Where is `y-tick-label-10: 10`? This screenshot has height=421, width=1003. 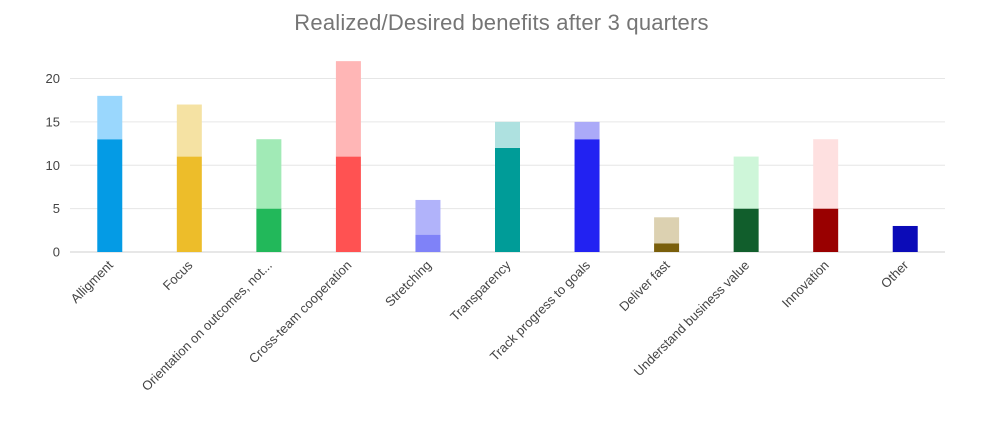
y-tick-label-10: 10 is located at coordinates (53, 165).